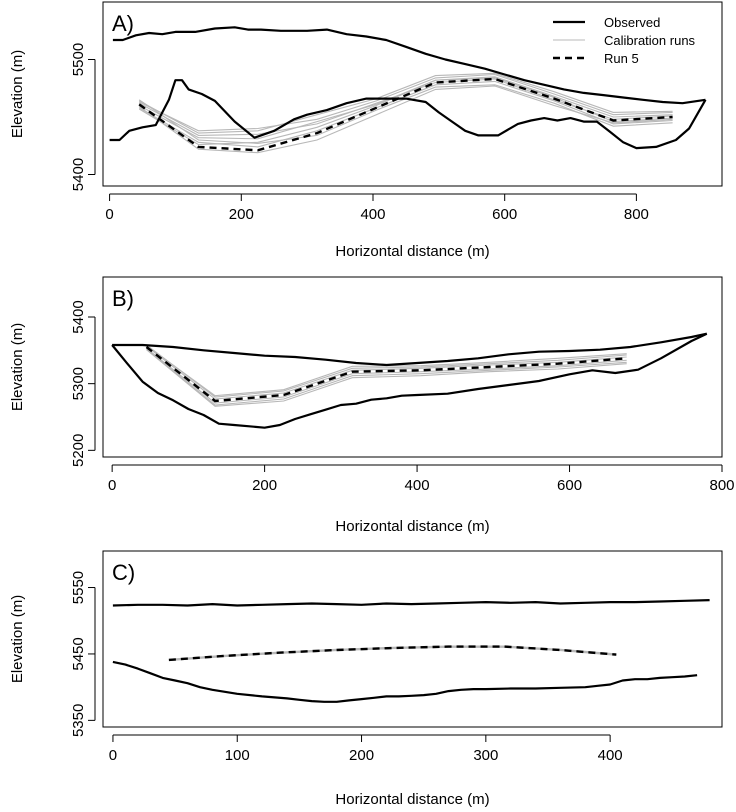  What do you see at coordinates (123, 23) in the screenshot?
I see `panel-label: A)` at bounding box center [123, 23].